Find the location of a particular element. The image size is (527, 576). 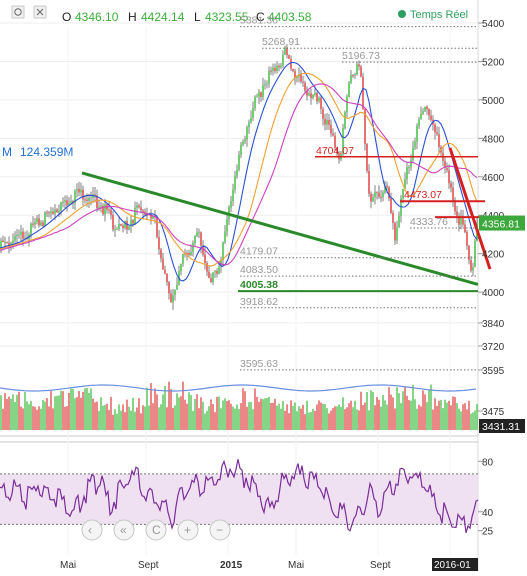

time-axis: Mai Sept 2015 Mai Sept 2016-01 is located at coordinates (269, 564).